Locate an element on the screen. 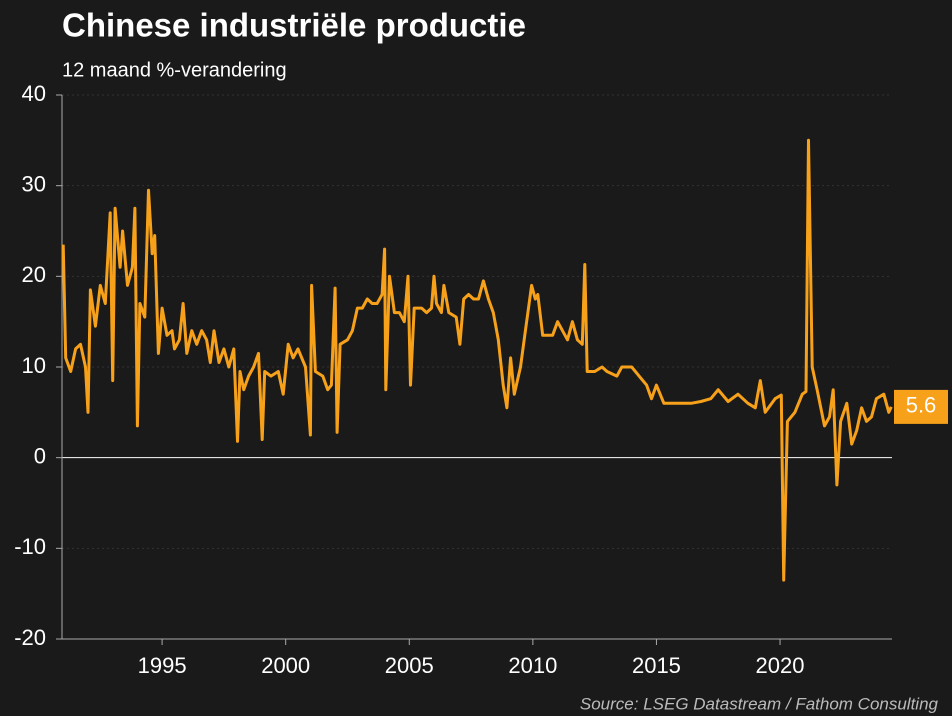  y-tick-label: -20 is located at coordinates (30, 637).